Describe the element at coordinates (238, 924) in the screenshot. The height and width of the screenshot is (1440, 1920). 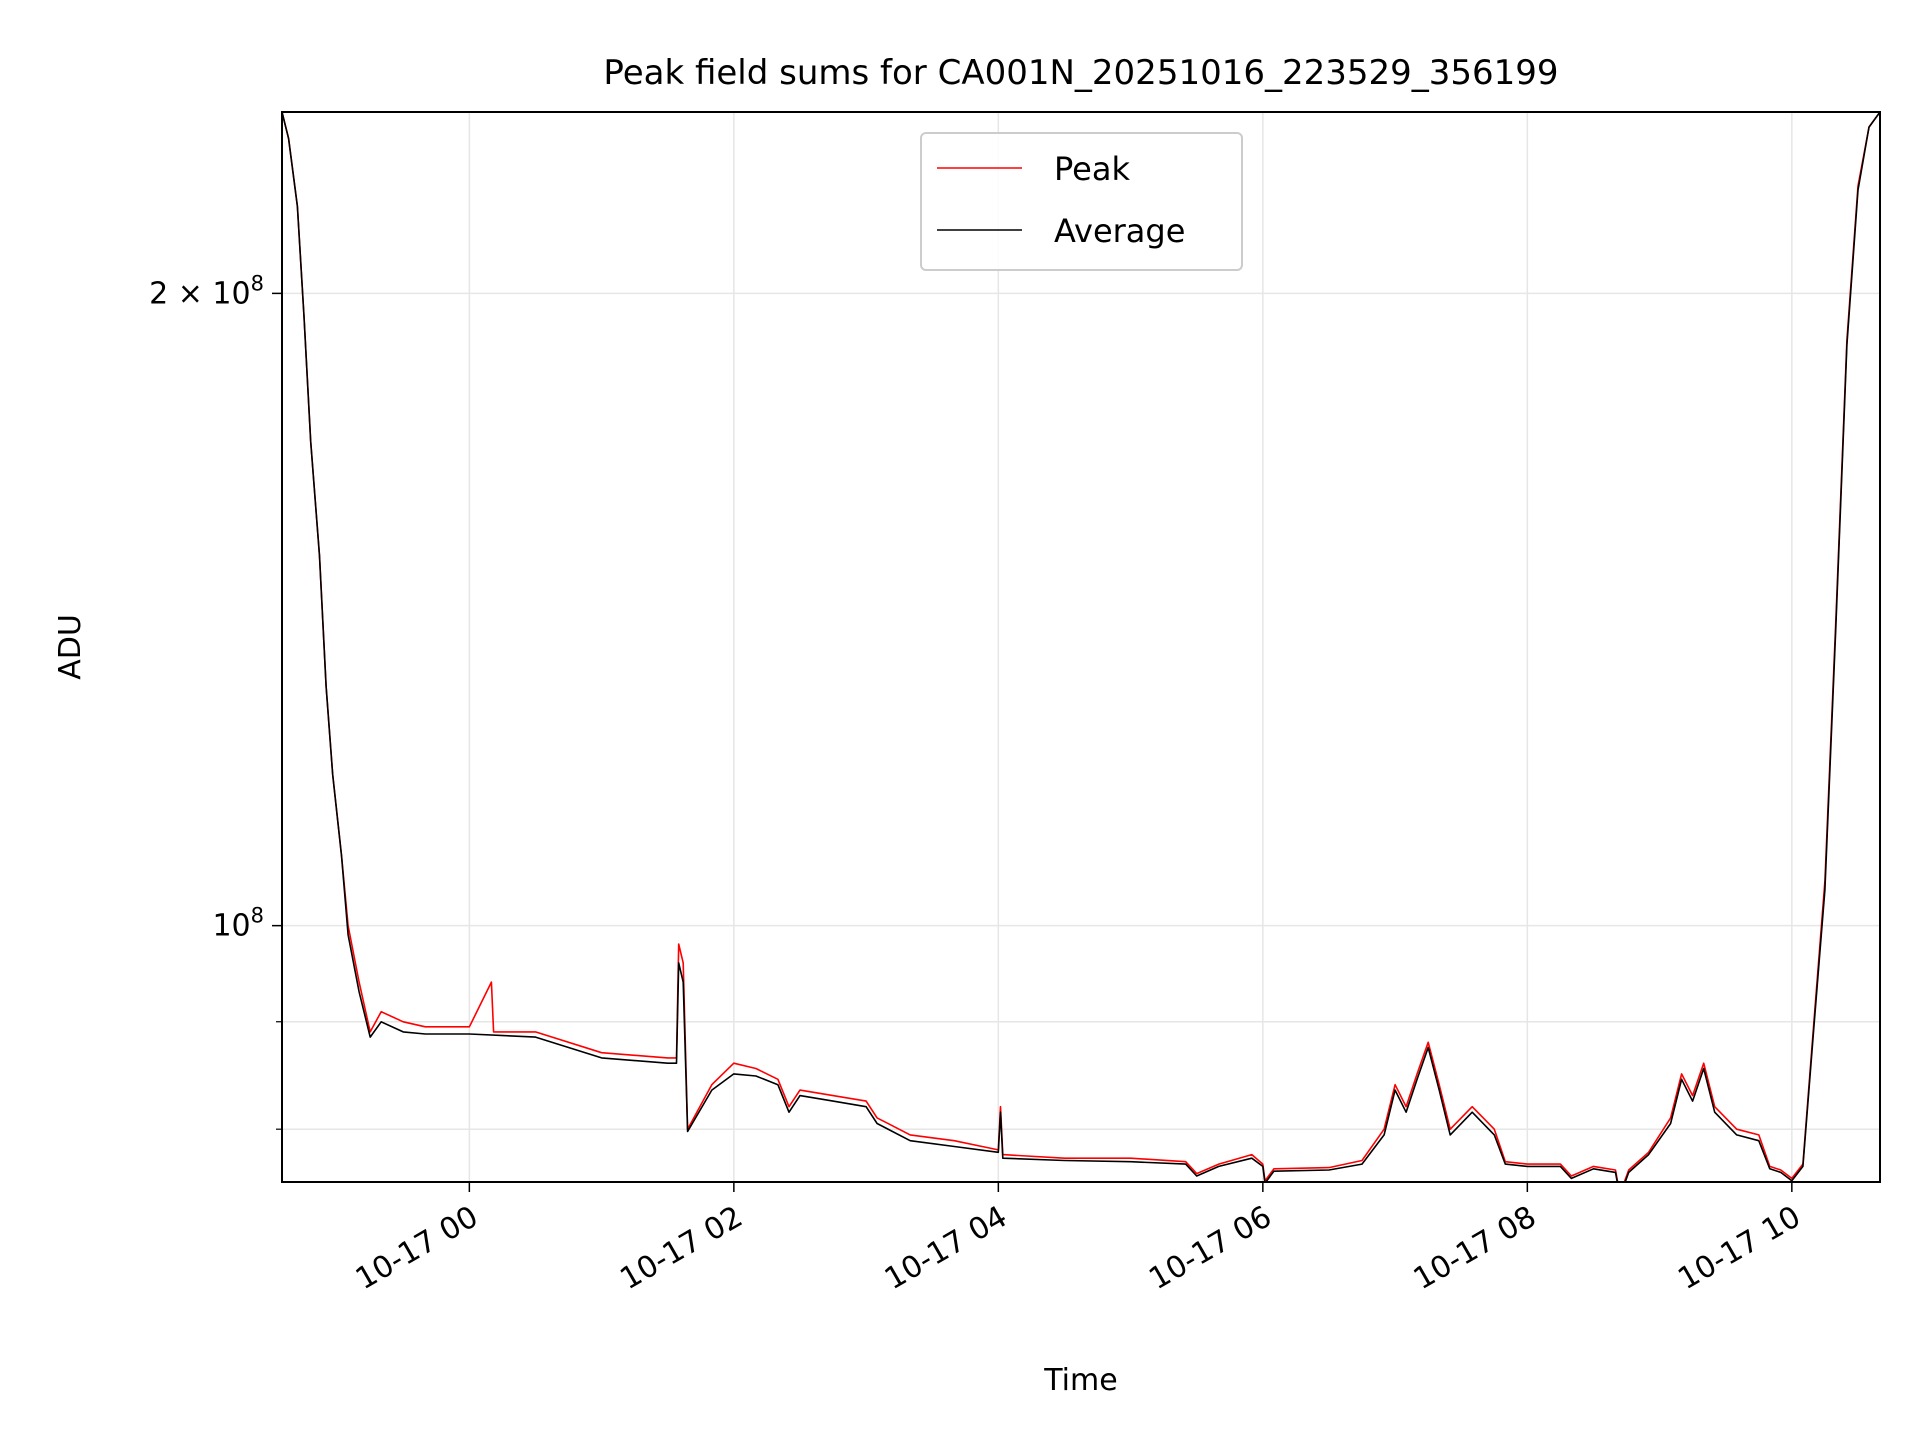
I see `y-tick-label: 108` at that location.